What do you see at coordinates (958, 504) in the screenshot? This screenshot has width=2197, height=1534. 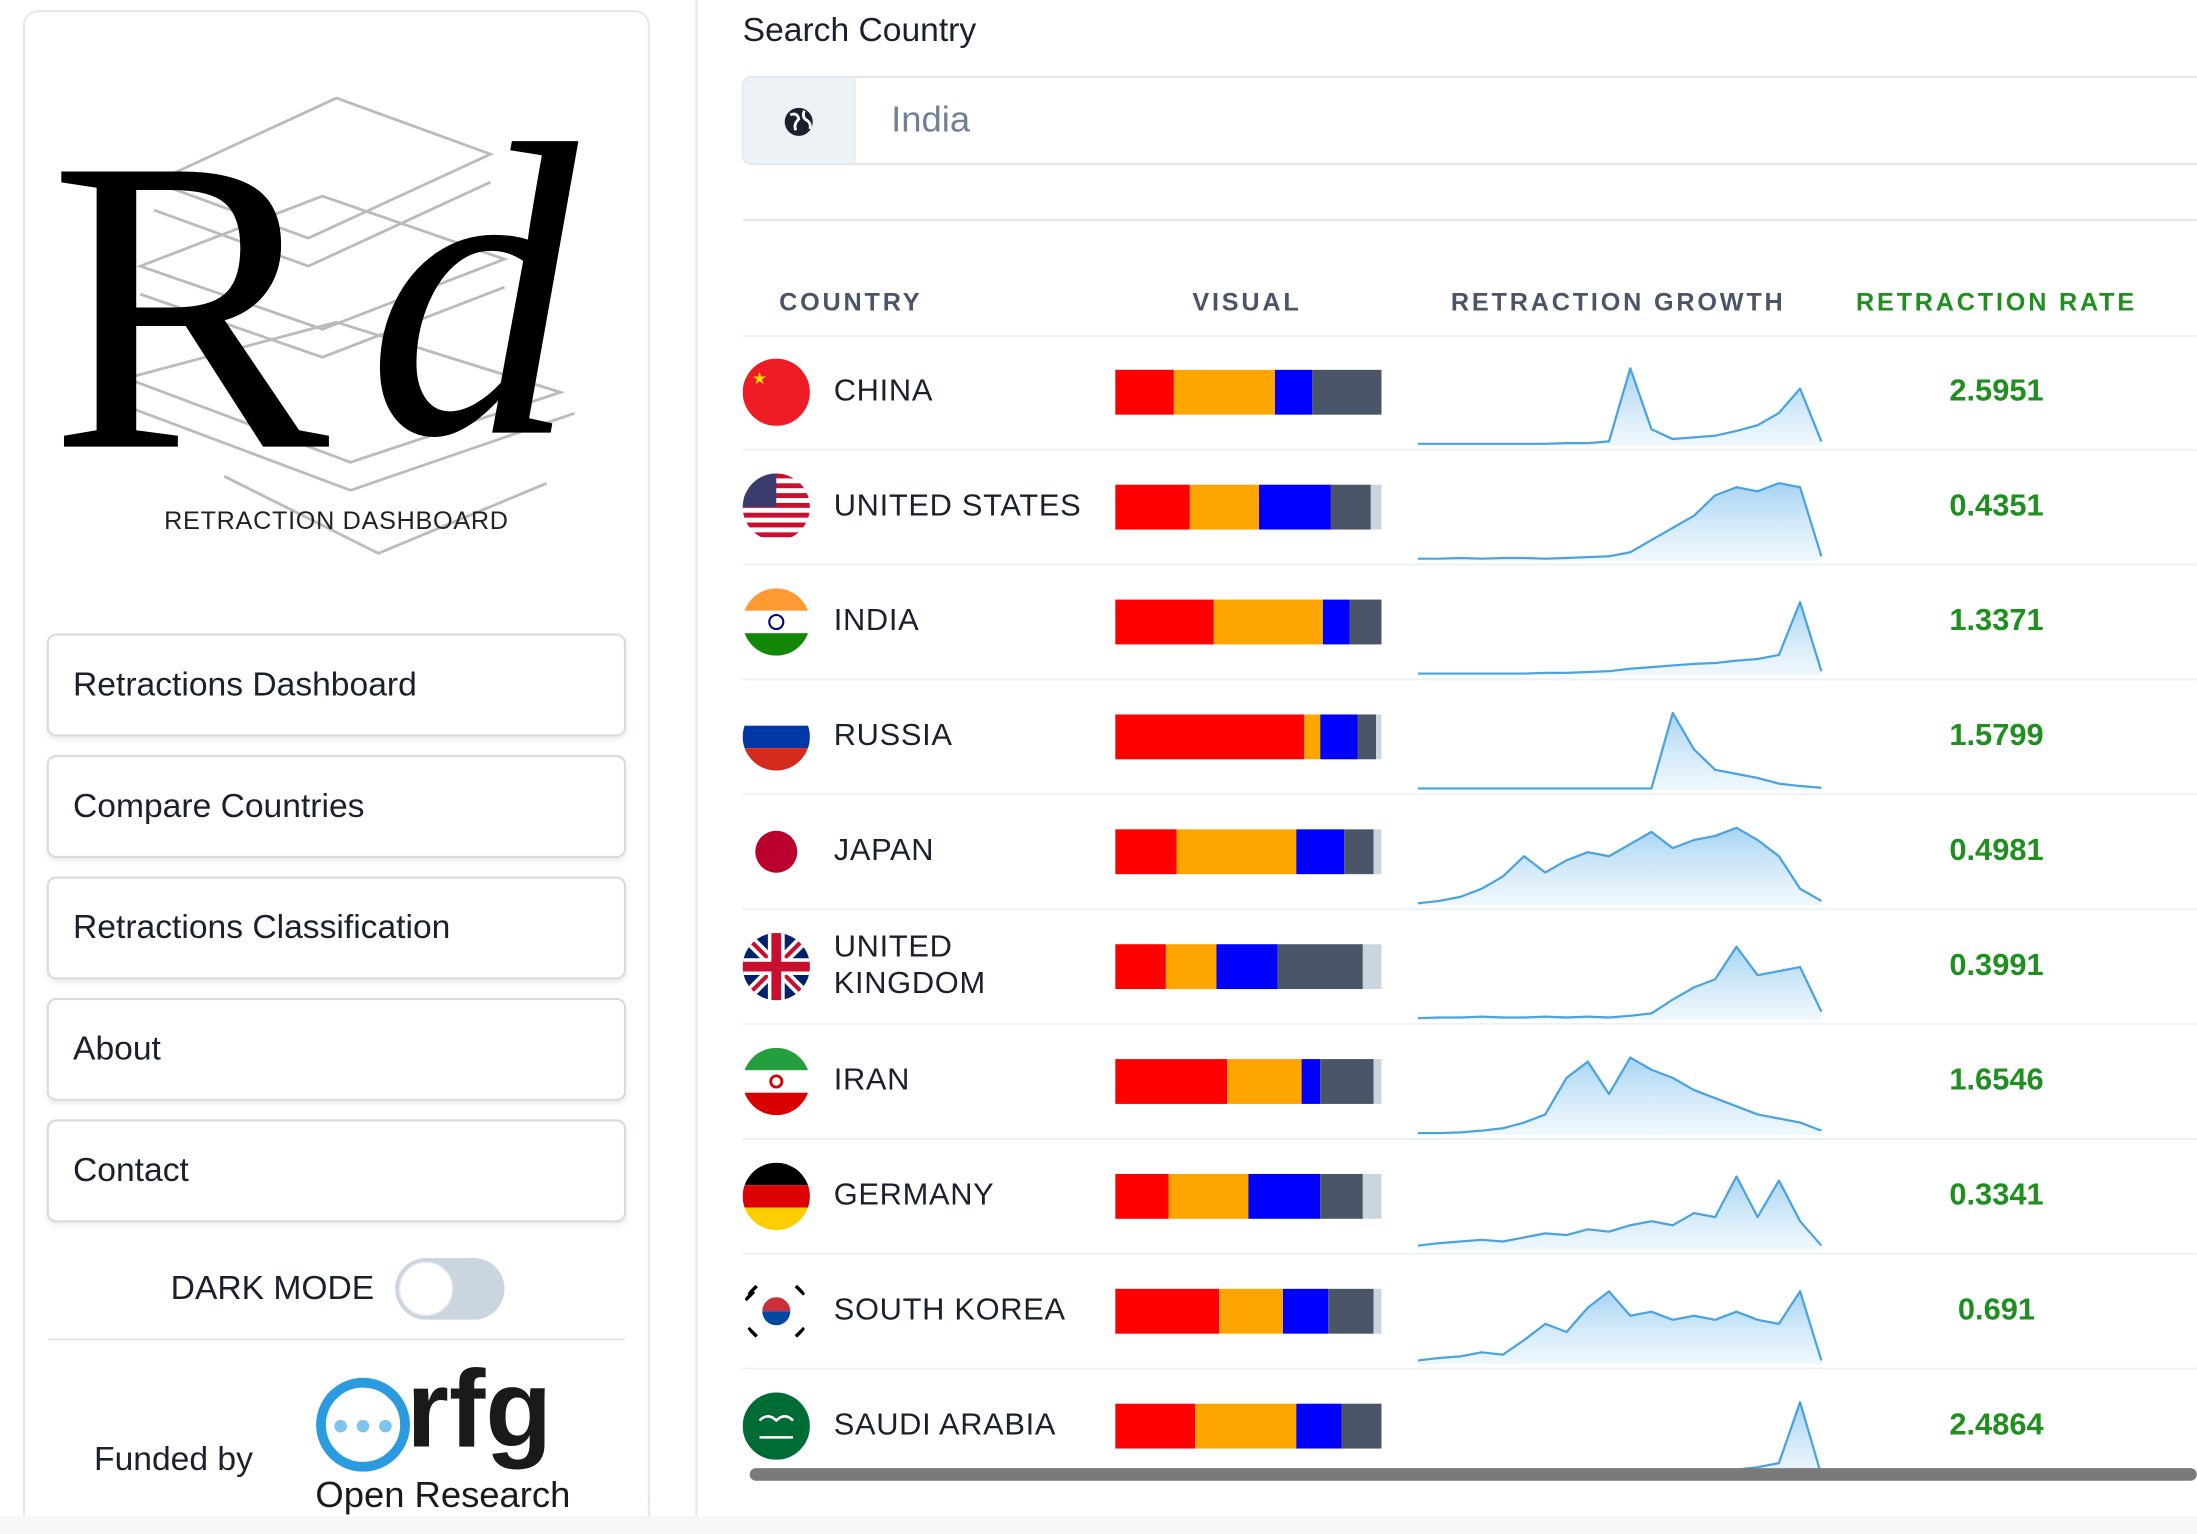 I see `country-name: UNITED STATES` at bounding box center [958, 504].